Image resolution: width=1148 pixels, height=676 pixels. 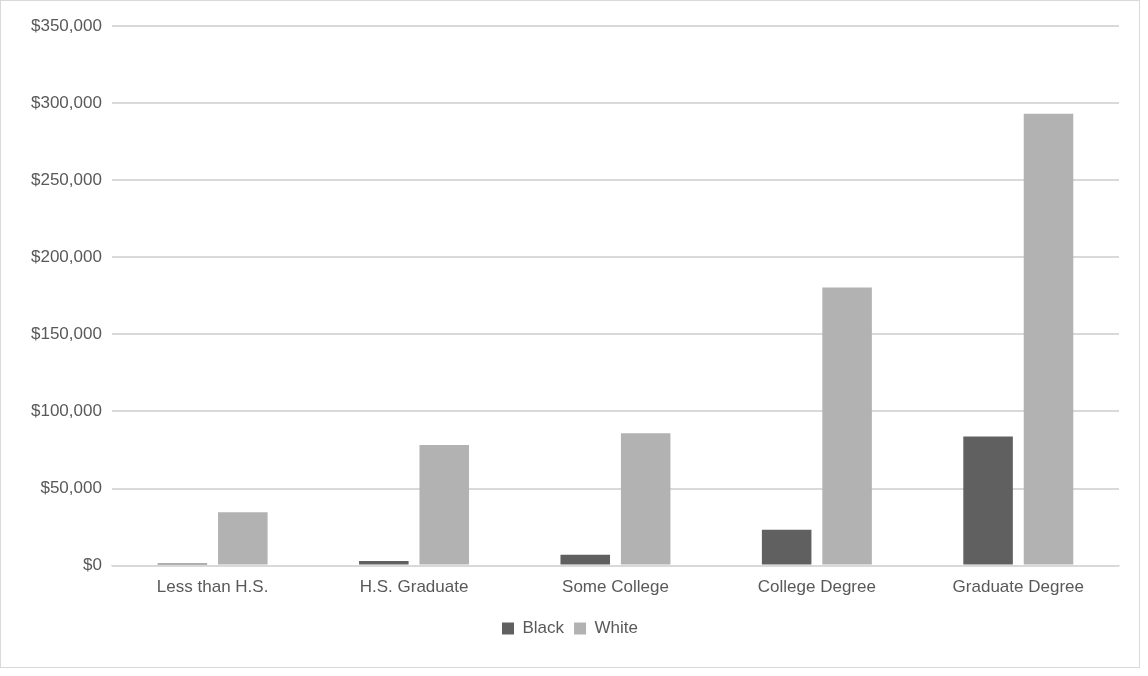 I want to click on x-tick-label: H.S. Graduate, so click(x=414, y=587).